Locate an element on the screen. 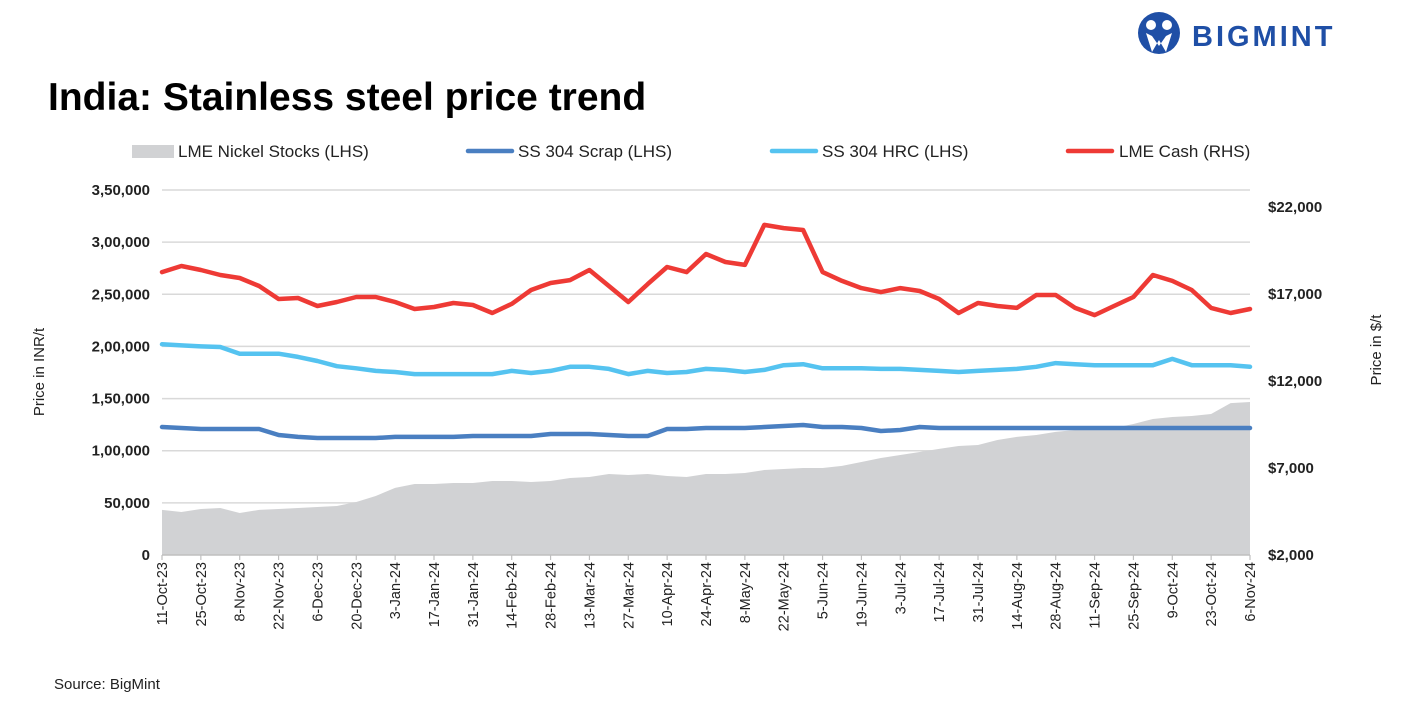 The image size is (1402, 710). y-tick-label-left: 3,00,000 is located at coordinates (121, 242).